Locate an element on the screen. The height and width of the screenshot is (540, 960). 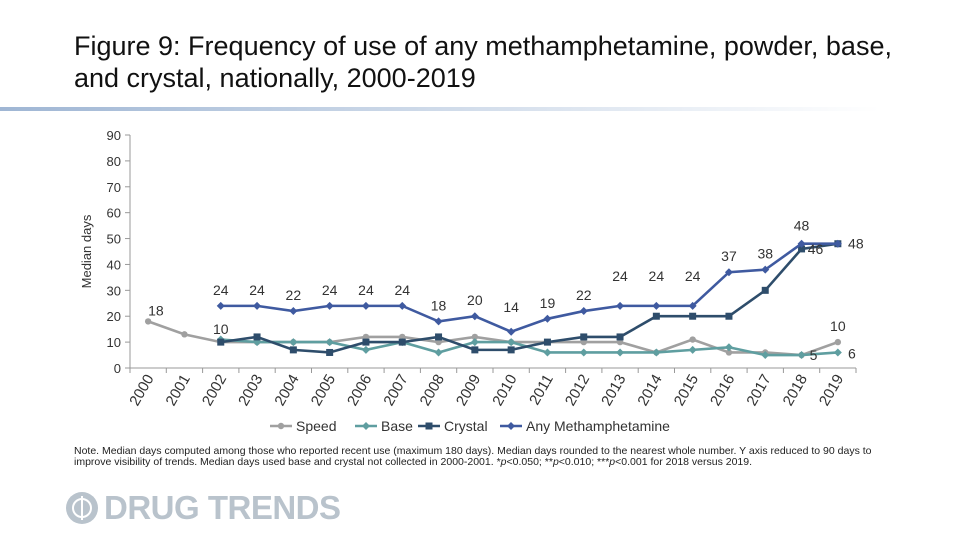
y-tick-label: 40 is located at coordinates (114, 264).